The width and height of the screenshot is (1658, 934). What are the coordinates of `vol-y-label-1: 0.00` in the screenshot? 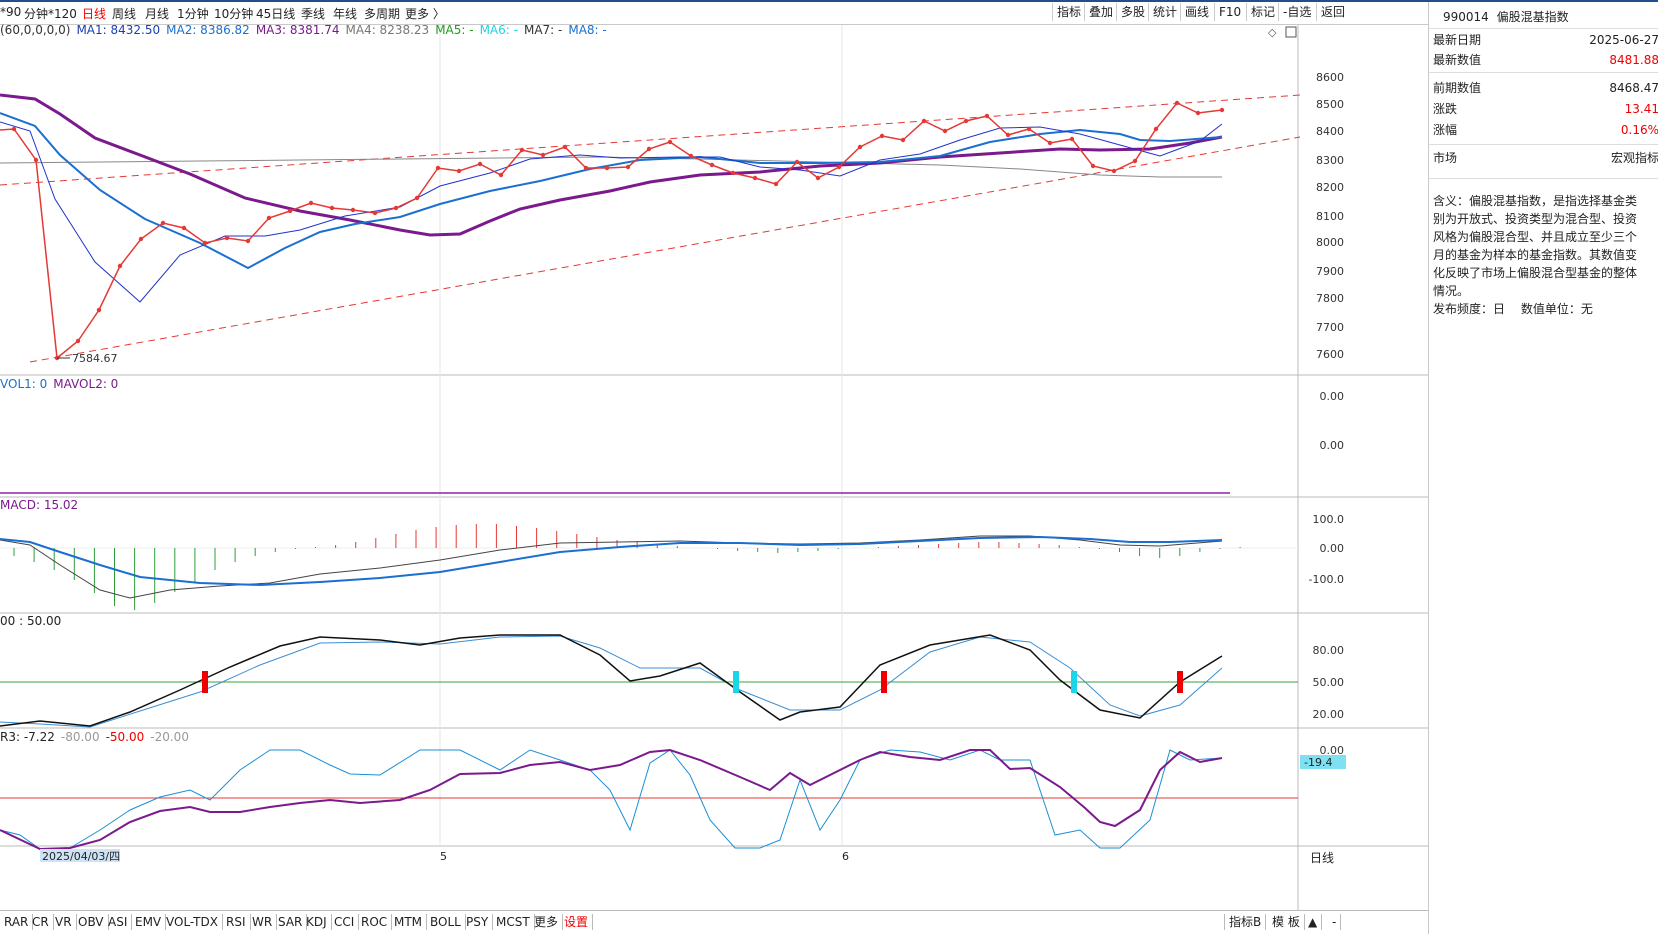 It's located at (1332, 396).